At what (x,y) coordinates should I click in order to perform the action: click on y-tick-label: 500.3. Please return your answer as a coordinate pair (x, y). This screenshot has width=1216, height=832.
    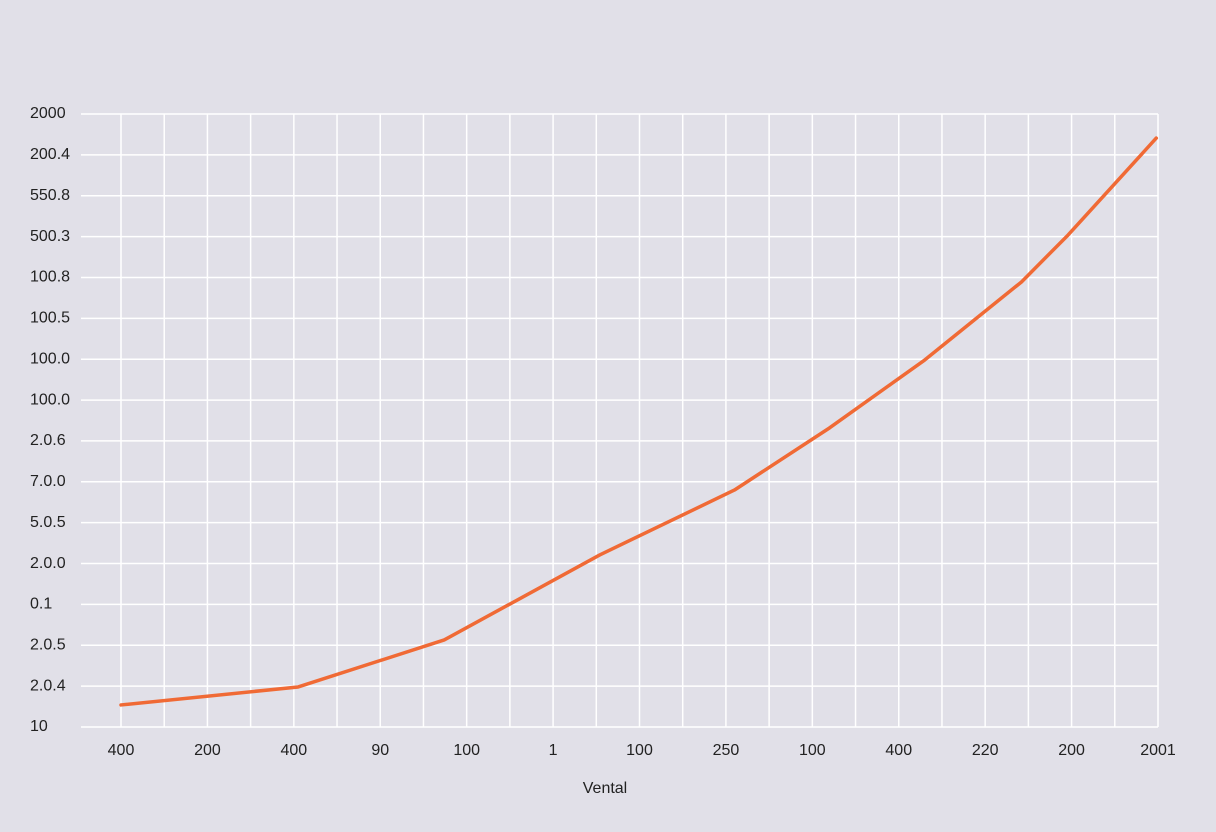
    Looking at the image, I should click on (50, 236).